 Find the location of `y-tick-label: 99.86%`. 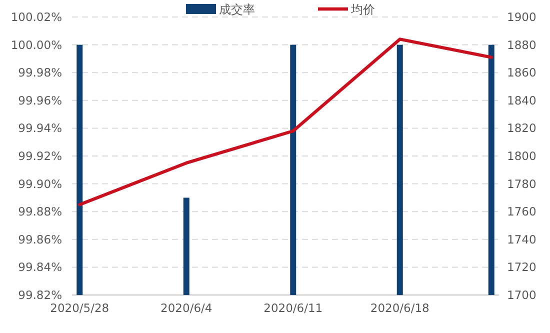

y-tick-label: 99.86% is located at coordinates (40, 239).